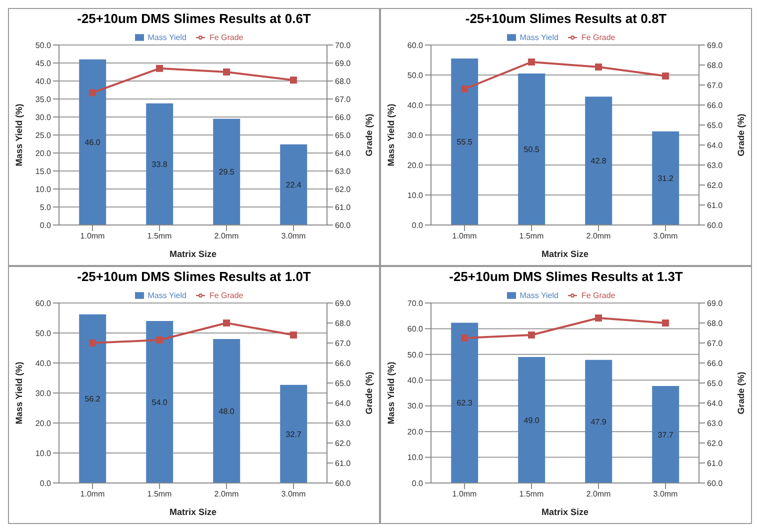 This screenshot has width=757, height=528. I want to click on data-label: 55.5, so click(464, 142).